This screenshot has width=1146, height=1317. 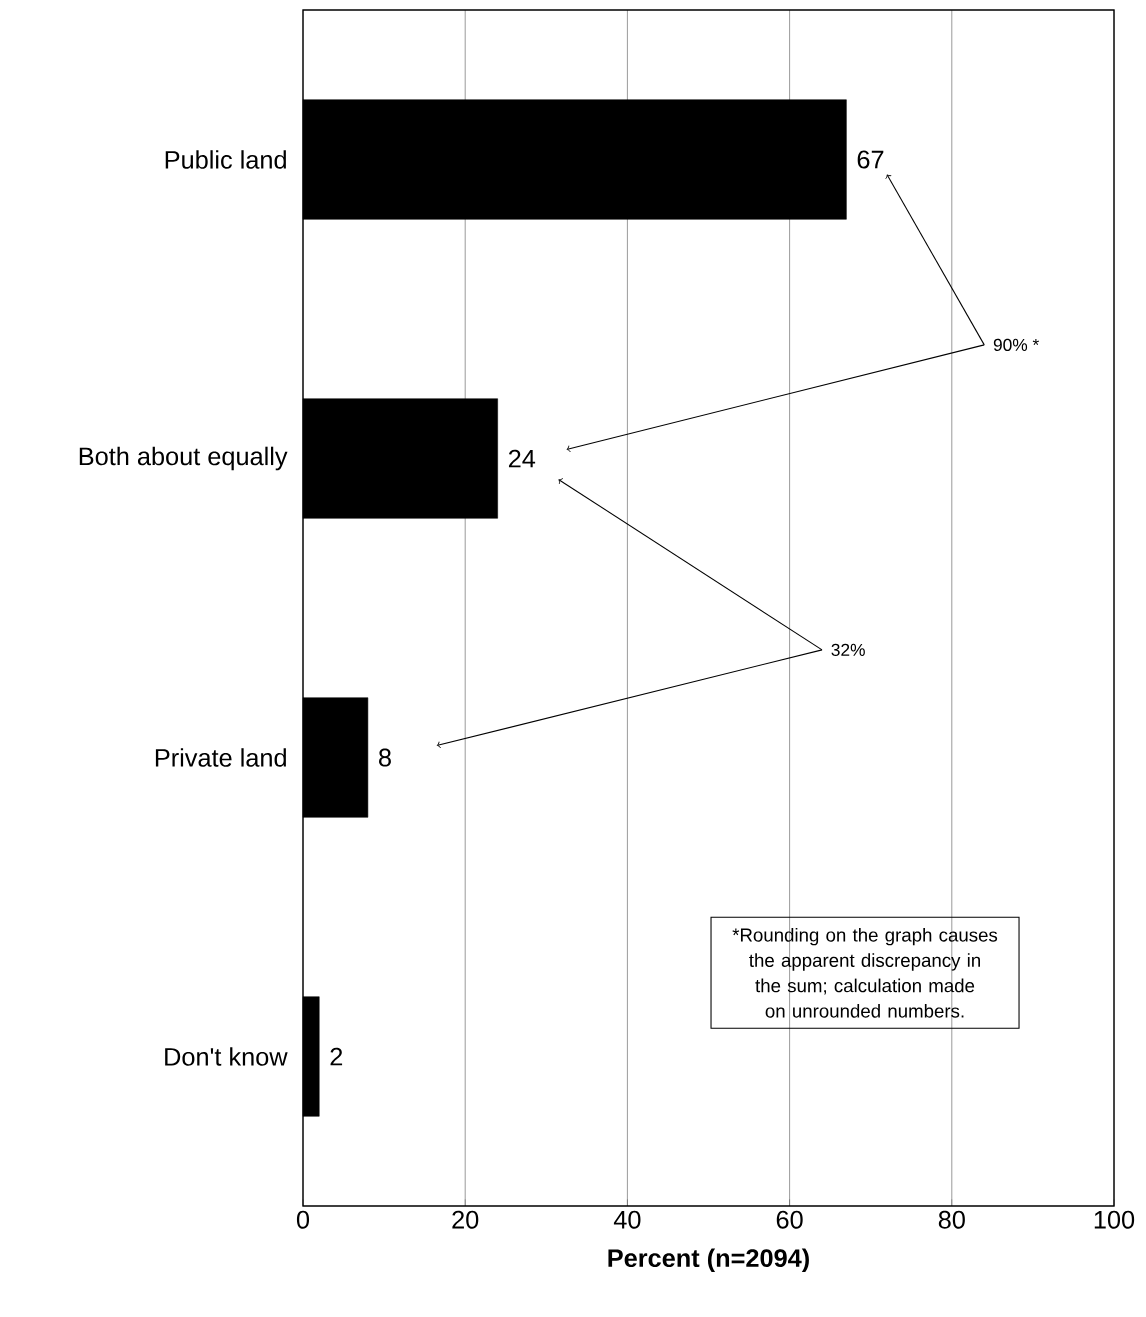 I want to click on x-tick-label: 60, so click(x=789, y=1219).